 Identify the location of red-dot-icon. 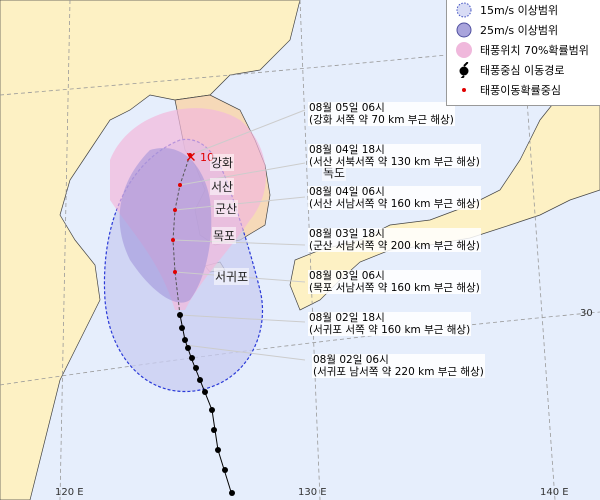
(464, 90).